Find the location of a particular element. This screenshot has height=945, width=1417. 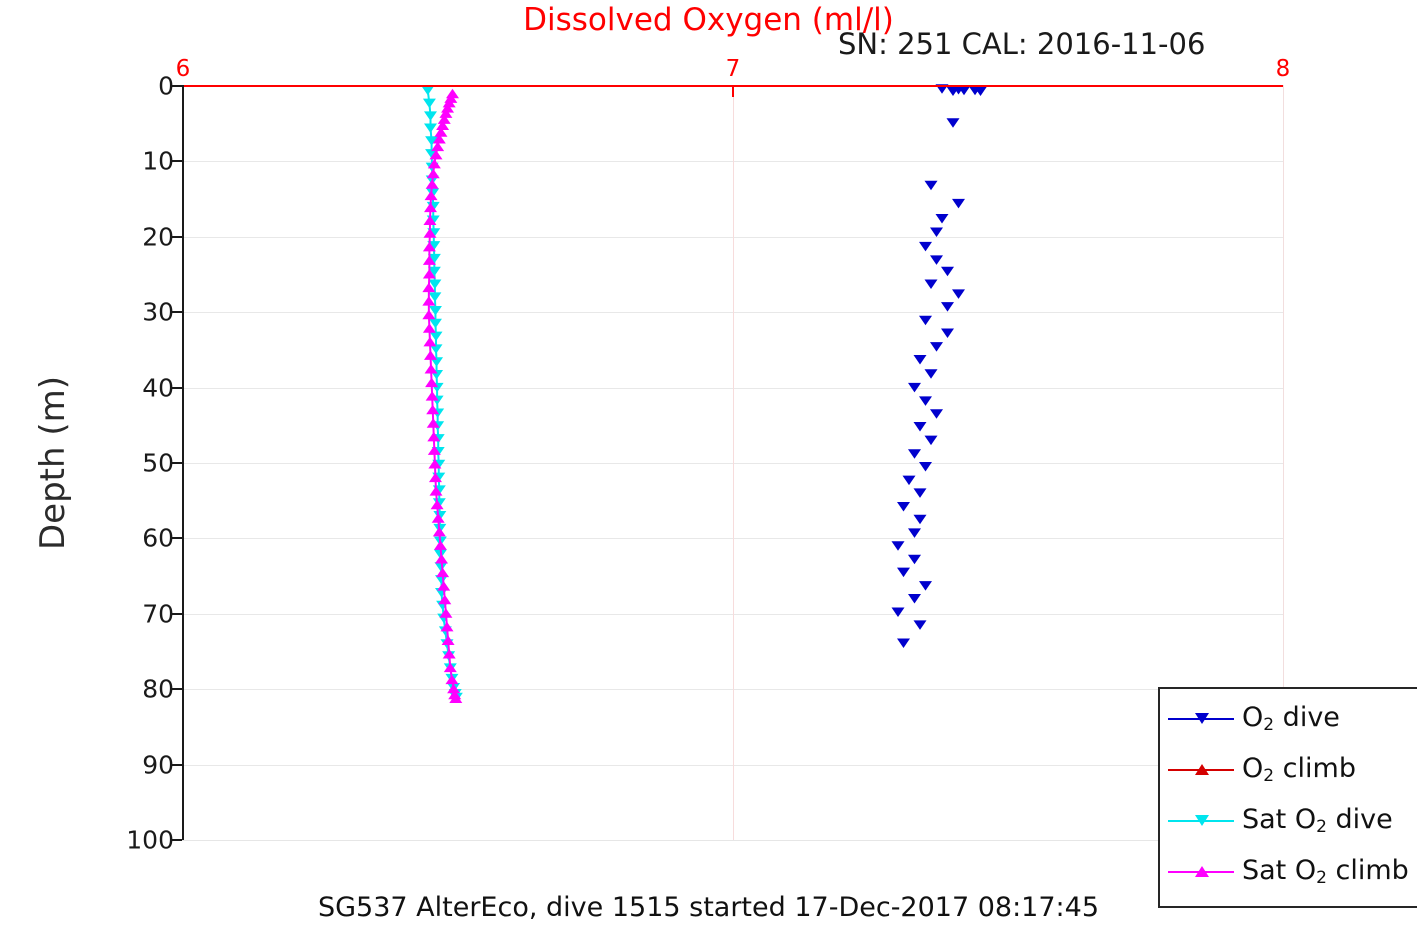

legend-item: O2 climb is located at coordinates (1292, 769).